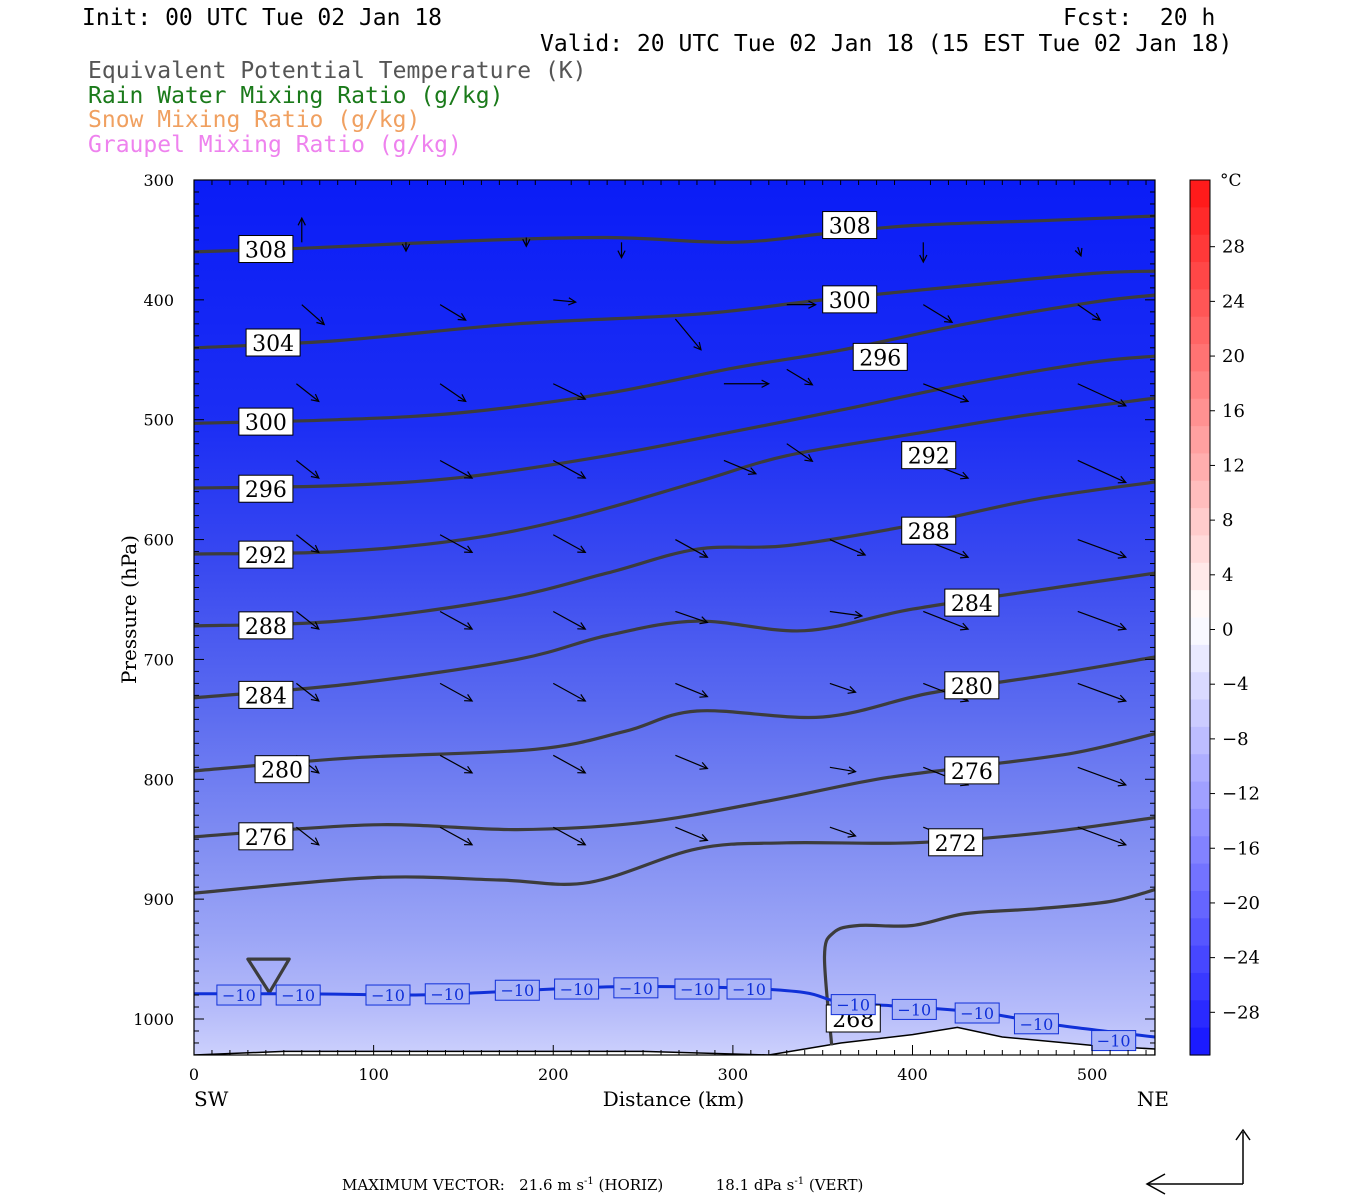  Describe the element at coordinates (1241, 903) in the screenshot. I see `colorbar-tick-label: −20` at that location.